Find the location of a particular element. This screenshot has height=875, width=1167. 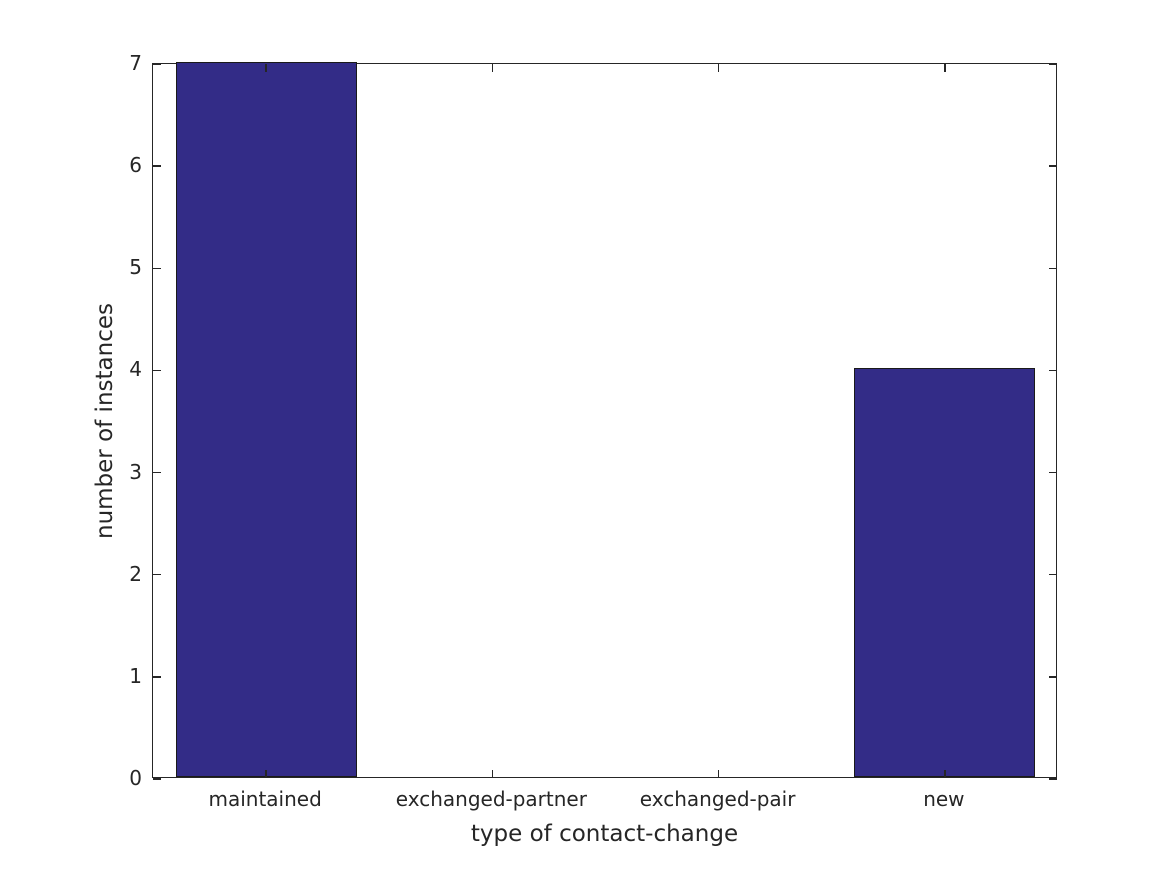

y-tick-label: 7 is located at coordinates (135, 63).